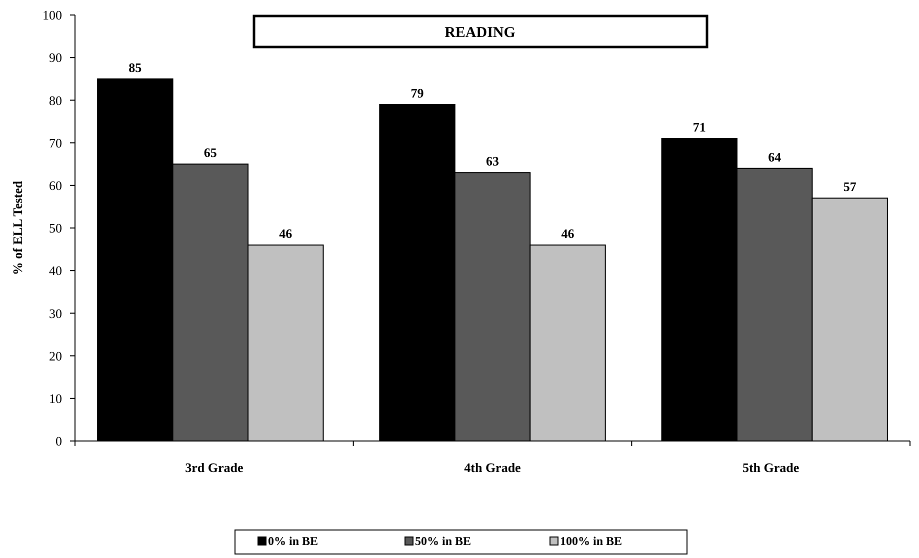  What do you see at coordinates (214, 467) in the screenshot?
I see `x-tick-label: 3rd Grade` at bounding box center [214, 467].